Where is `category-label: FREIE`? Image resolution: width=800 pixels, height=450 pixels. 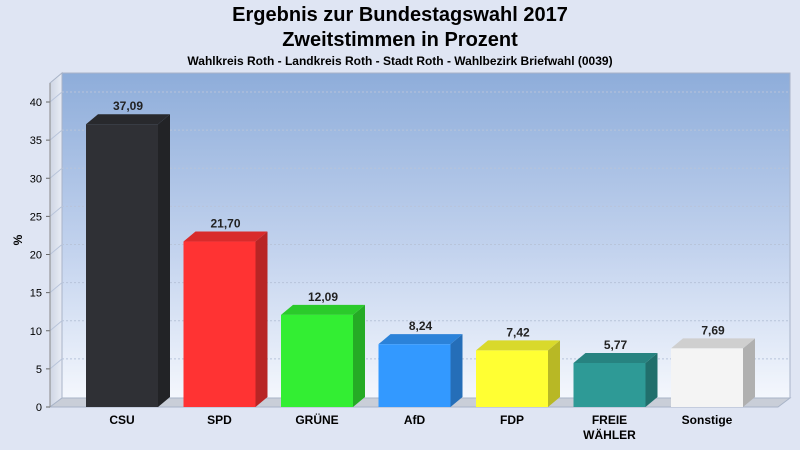 category-label: FREIE is located at coordinates (609, 420).